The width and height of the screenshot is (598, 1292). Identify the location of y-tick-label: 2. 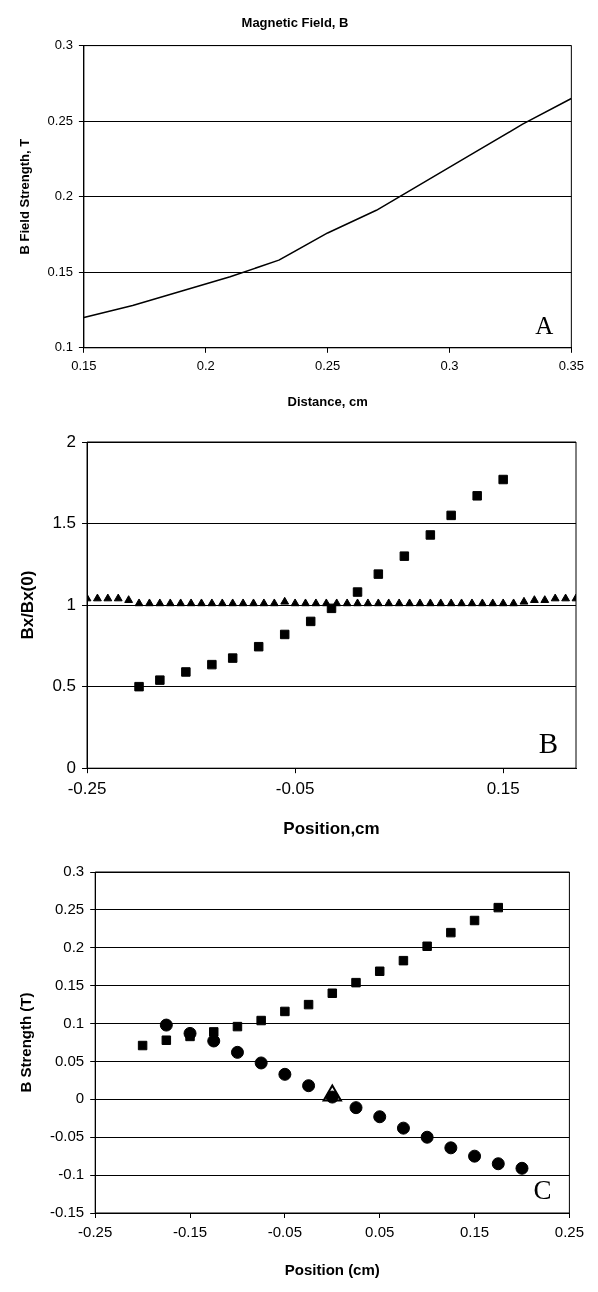
(71, 441).